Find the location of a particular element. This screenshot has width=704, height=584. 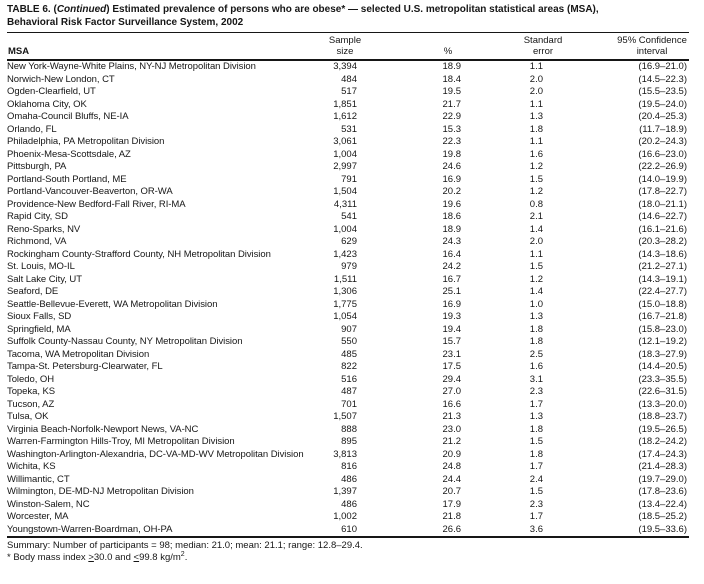

cell-pct: 16.9 is located at coordinates (452, 179).